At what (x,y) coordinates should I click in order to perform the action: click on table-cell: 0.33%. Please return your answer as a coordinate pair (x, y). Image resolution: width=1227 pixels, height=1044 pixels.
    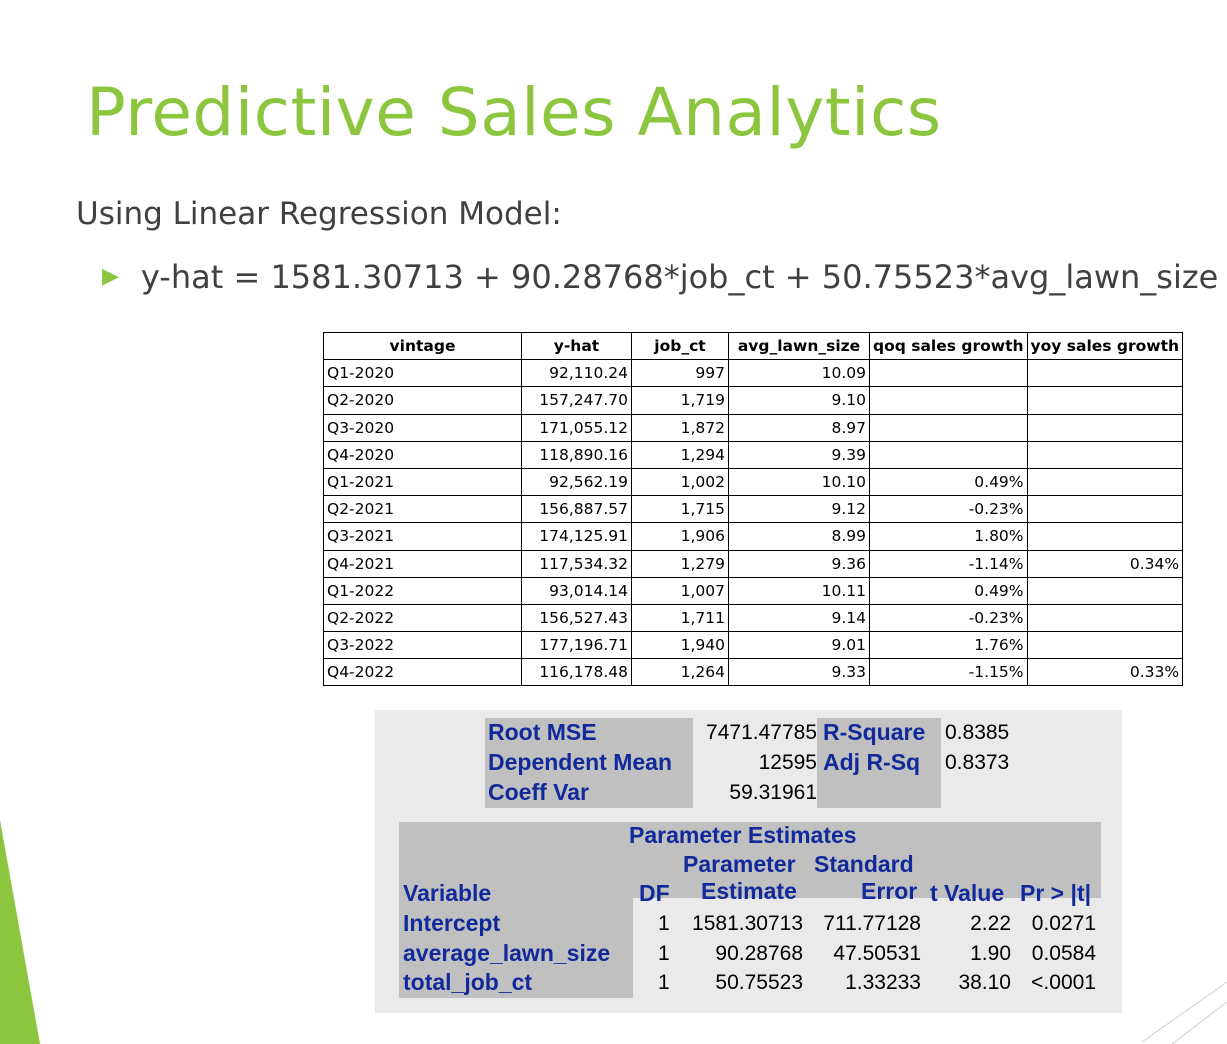
    Looking at the image, I should click on (1105, 672).